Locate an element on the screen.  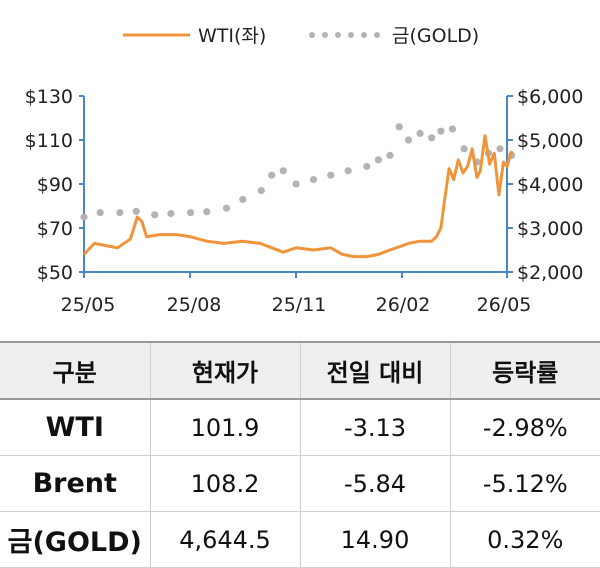
row-change-rate: 0.32% is located at coordinates (524, 539).